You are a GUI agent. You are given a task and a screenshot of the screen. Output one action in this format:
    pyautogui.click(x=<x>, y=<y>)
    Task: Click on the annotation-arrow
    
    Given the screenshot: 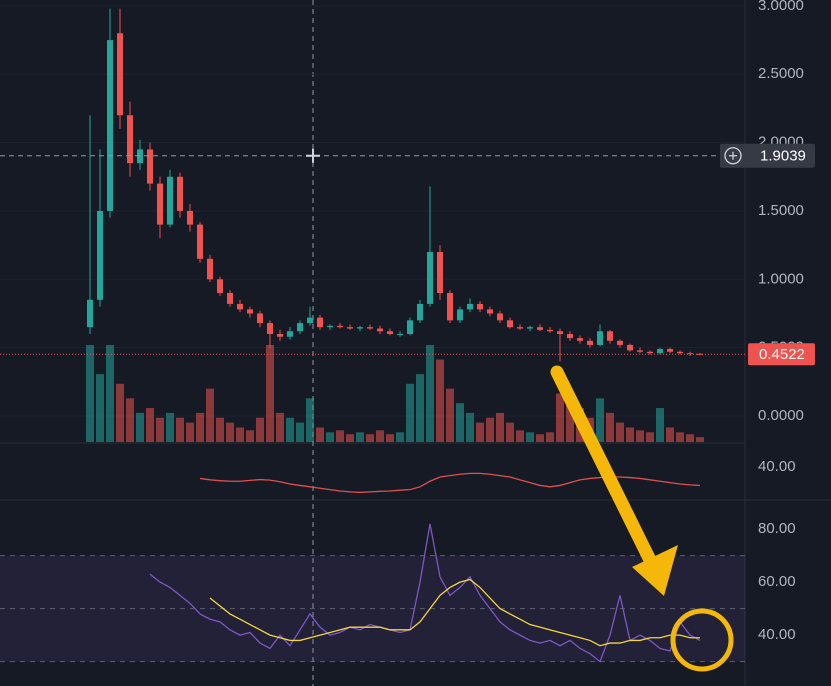 What is the action you would take?
    pyautogui.click(x=603, y=466)
    